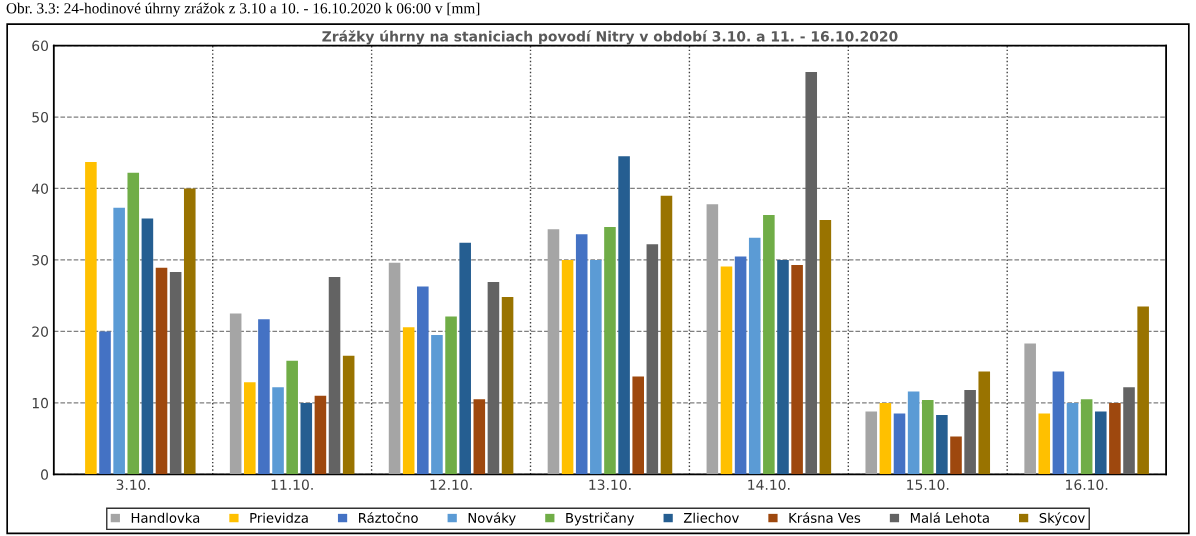 This screenshot has width=1196, height=536. What do you see at coordinates (928, 484) in the screenshot?
I see `x-tick-label: 15.10.` at bounding box center [928, 484].